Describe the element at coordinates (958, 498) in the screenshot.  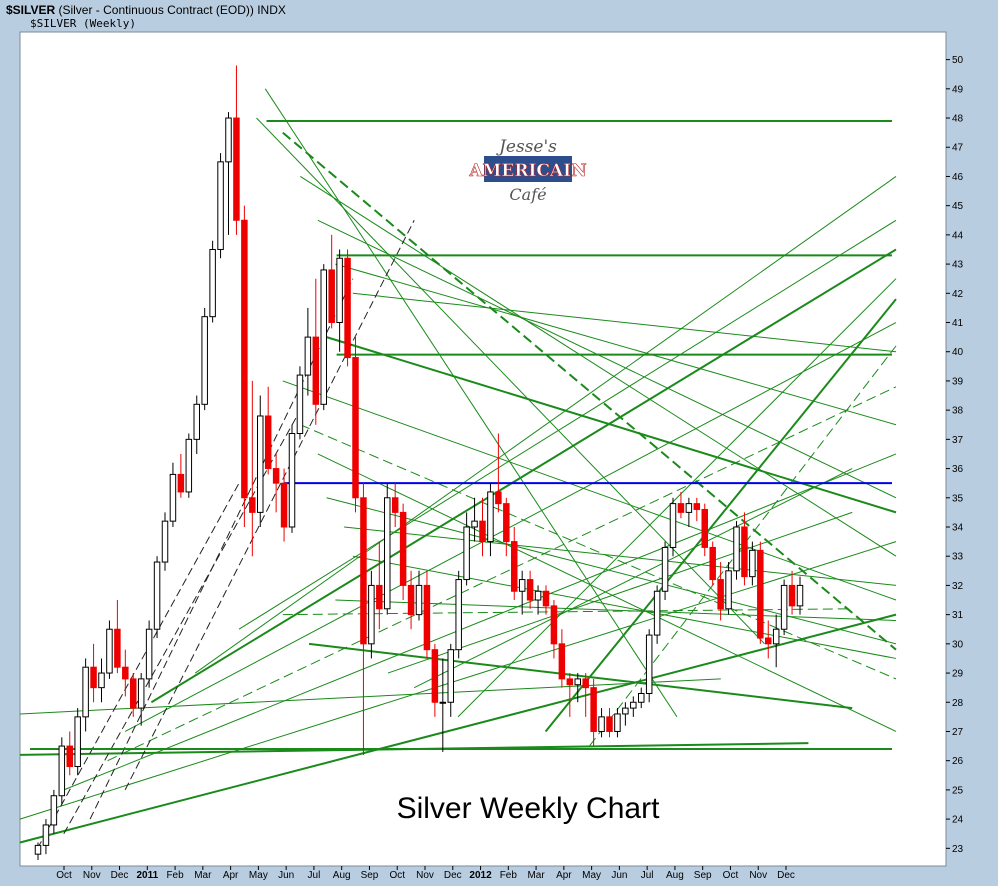
I see `y-tick-label: 35` at that location.